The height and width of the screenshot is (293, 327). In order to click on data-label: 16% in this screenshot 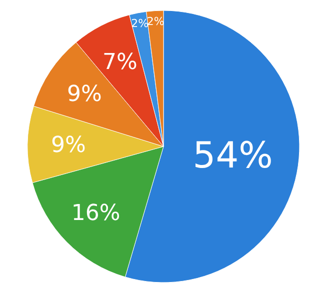, I will do `click(95, 213)`.